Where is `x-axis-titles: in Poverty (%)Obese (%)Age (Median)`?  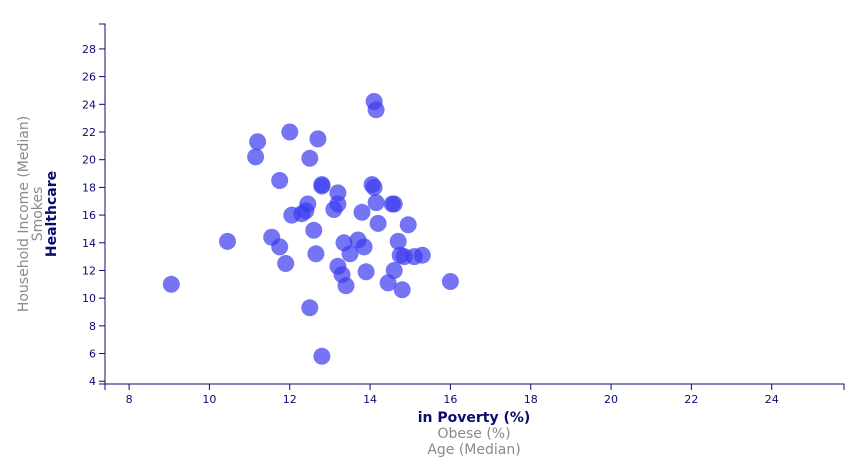 x-axis-titles: in Poverty (%)Obese (%)Age (Median) is located at coordinates (474, 434).